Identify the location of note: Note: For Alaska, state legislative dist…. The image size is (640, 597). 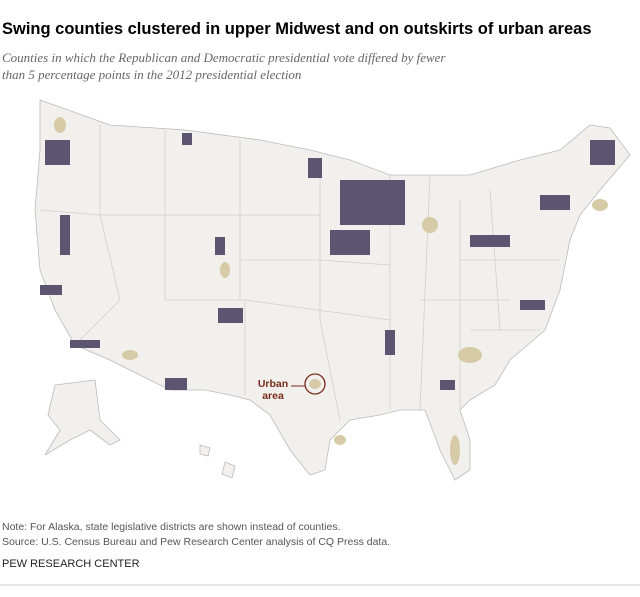
(171, 527).